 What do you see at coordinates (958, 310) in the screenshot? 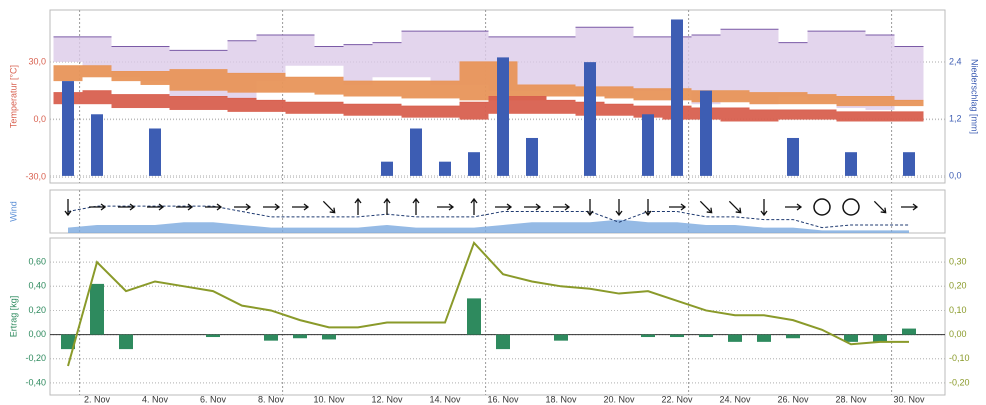
I see `y2-tick-label: 0,10` at bounding box center [958, 310].